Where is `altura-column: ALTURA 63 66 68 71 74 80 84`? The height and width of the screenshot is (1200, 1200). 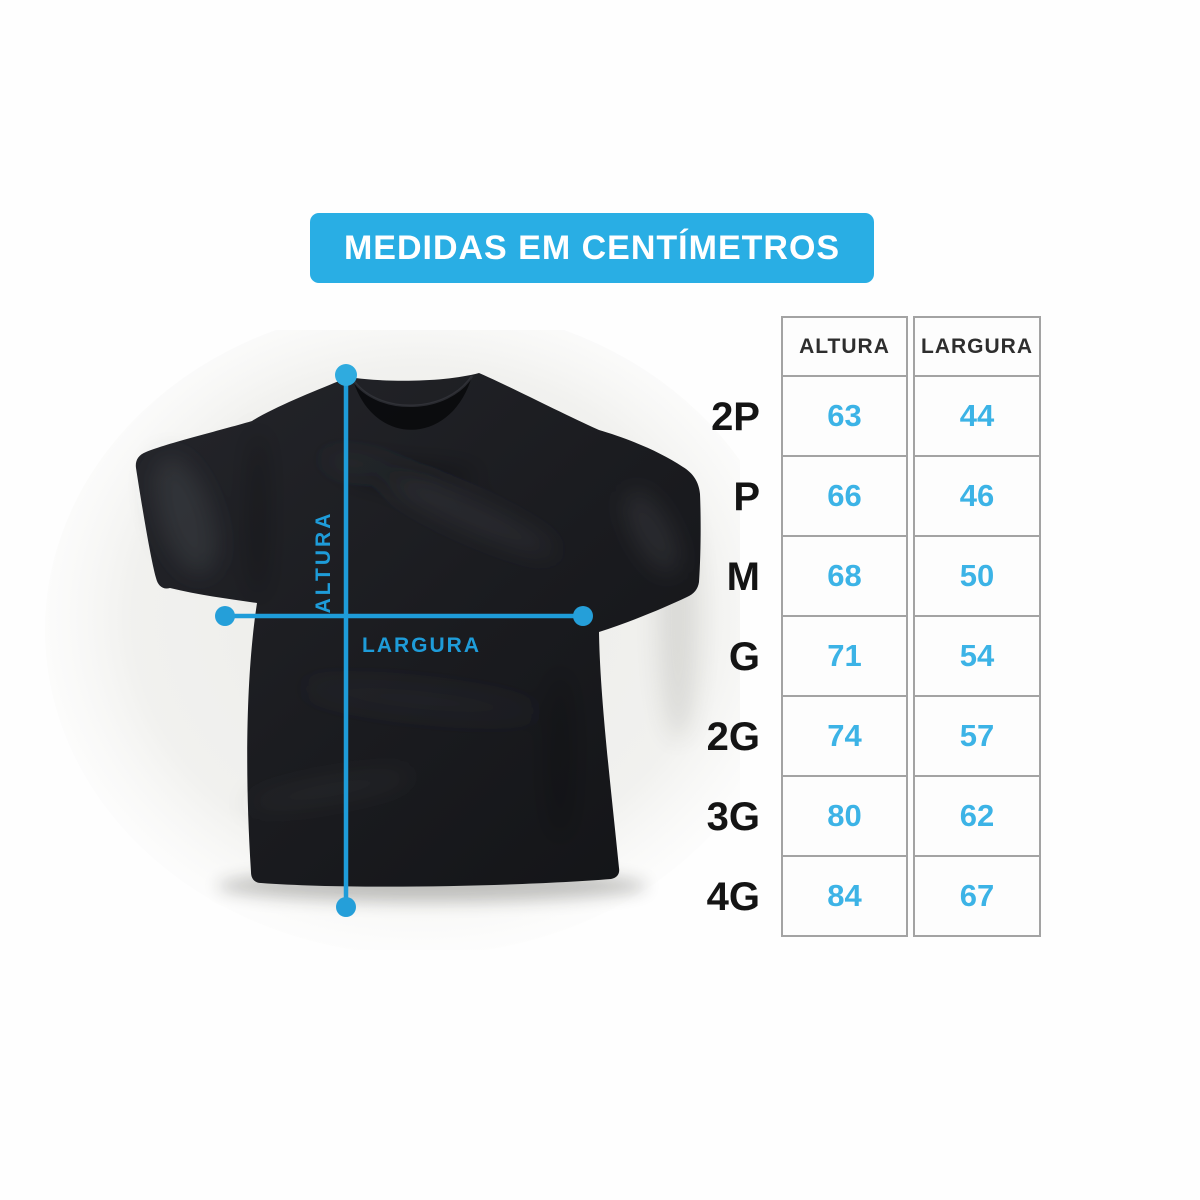 altura-column: ALTURA 63 66 68 71 74 80 84 is located at coordinates (844, 626).